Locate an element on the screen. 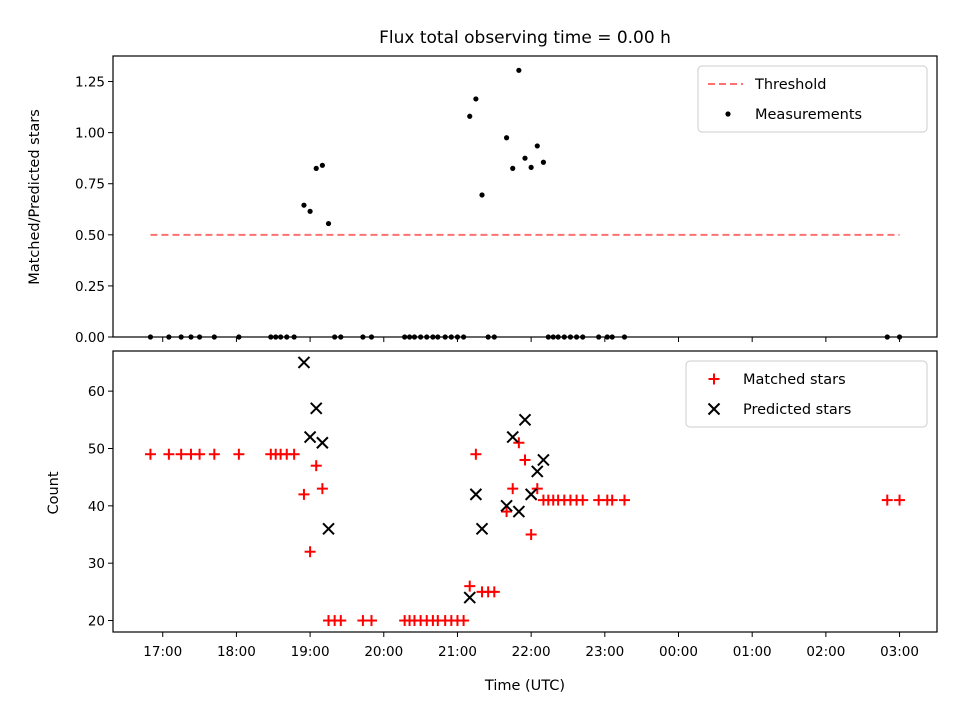 Image resolution: width=960 pixels, height=720 pixels. x-tick-label: 01:00 is located at coordinates (752, 652).